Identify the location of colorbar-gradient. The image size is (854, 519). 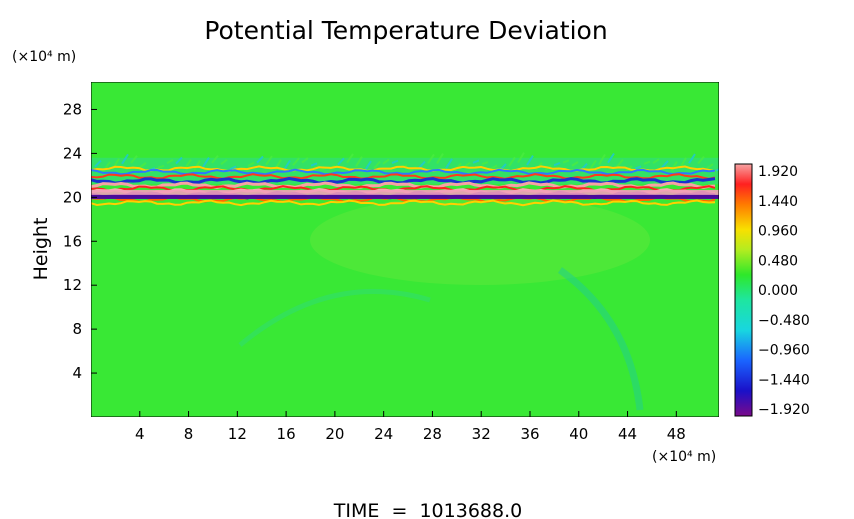
(743, 290).